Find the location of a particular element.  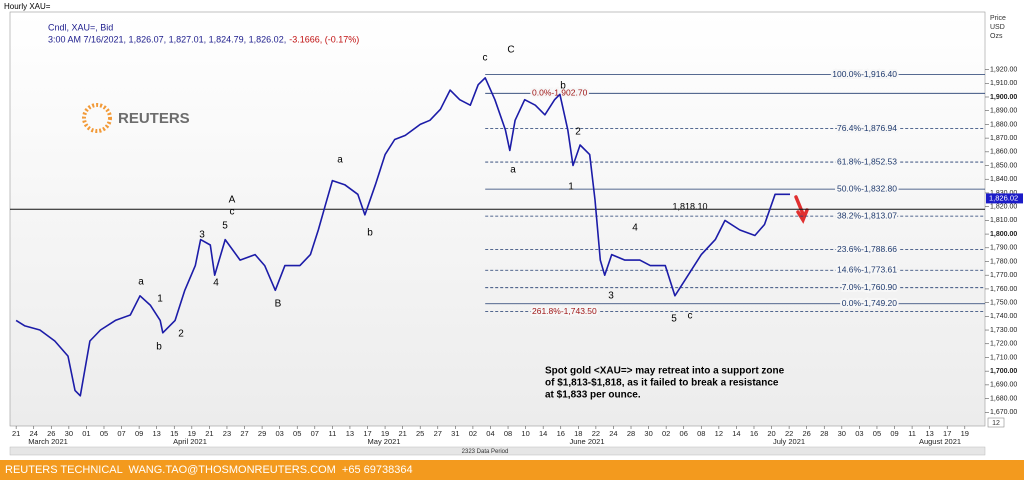

logo: REUTERS is located at coordinates (136, 118).